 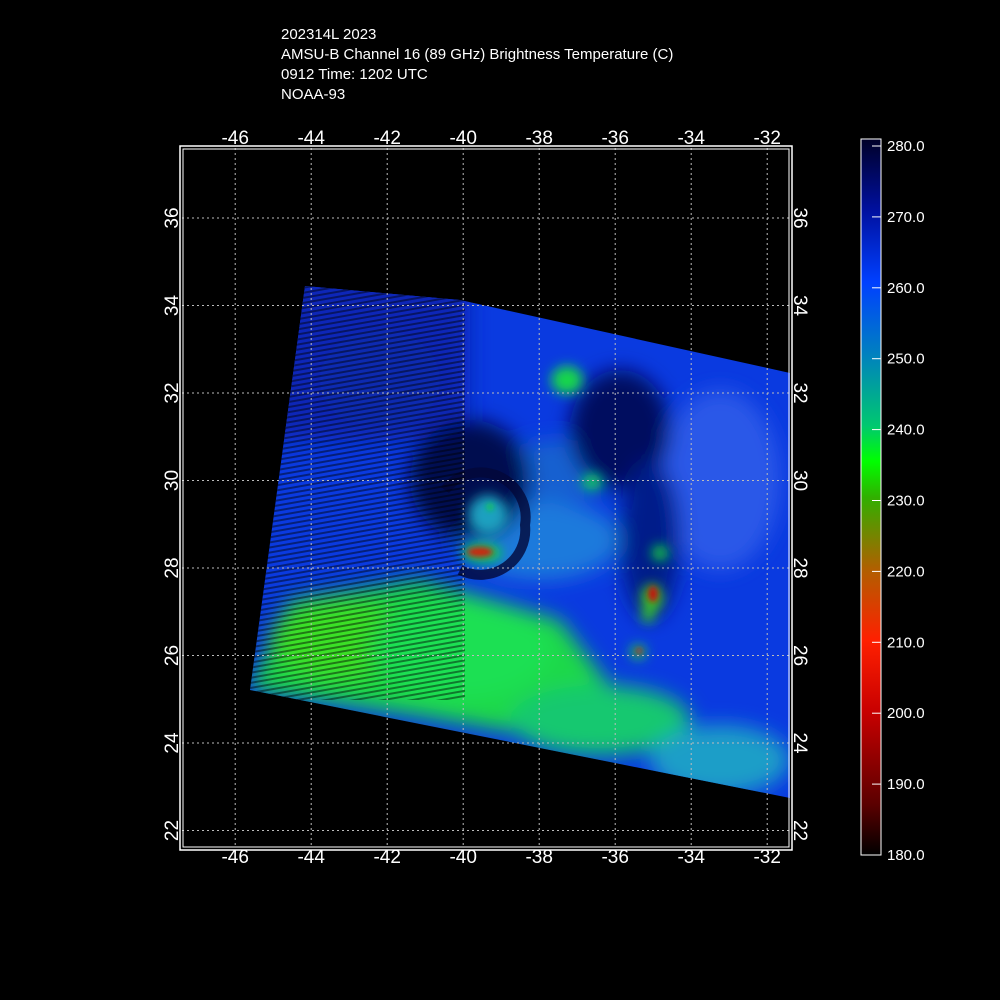 I want to click on lat-tick-label-right: 22, so click(x=799, y=830).